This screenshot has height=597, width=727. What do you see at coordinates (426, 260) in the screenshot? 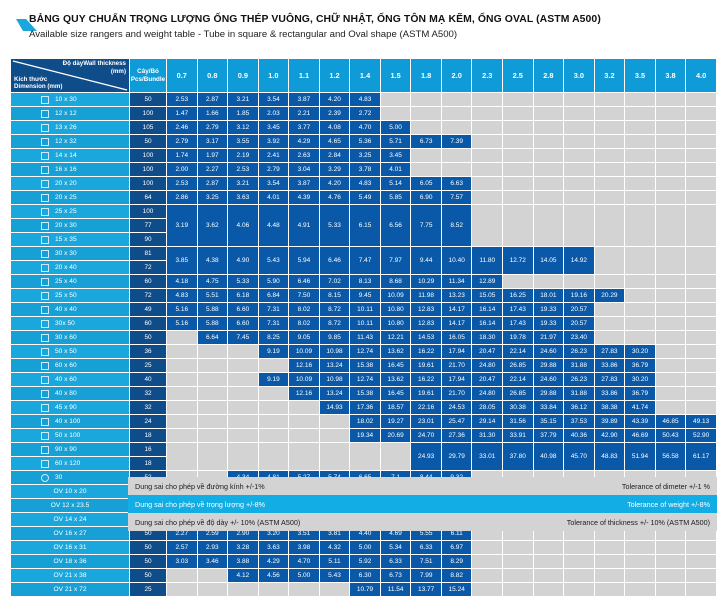
I see `weight-cell: 9.44` at bounding box center [426, 260].